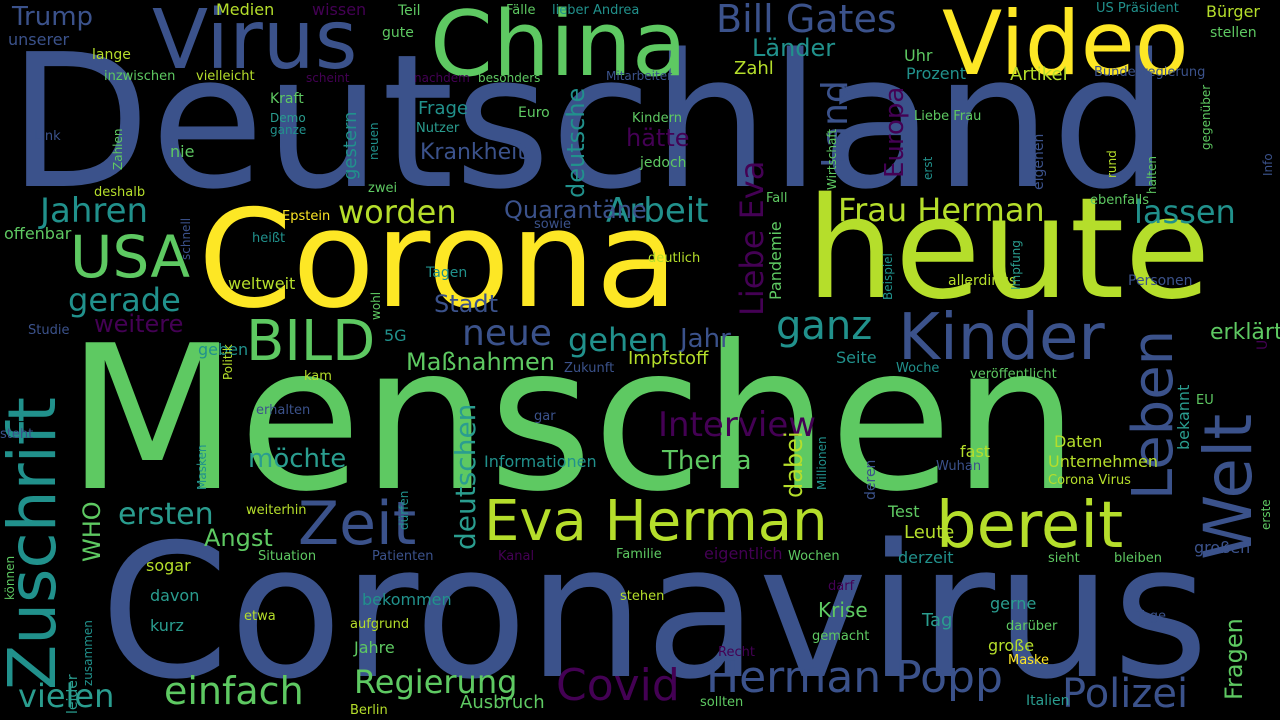  Describe the element at coordinates (245, 9) in the screenshot. I see `word-medien: Medien` at that location.